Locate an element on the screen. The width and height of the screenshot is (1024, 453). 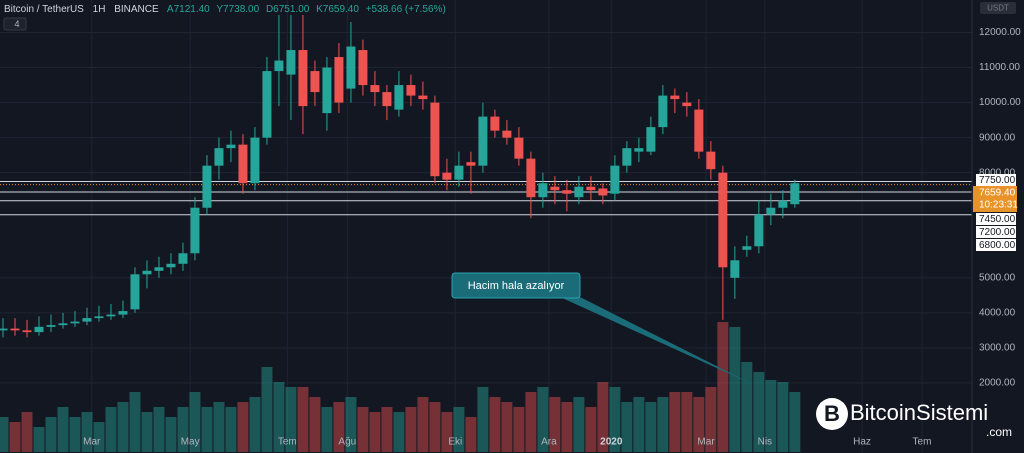
indicator-toggle is located at coordinates (15, 24).